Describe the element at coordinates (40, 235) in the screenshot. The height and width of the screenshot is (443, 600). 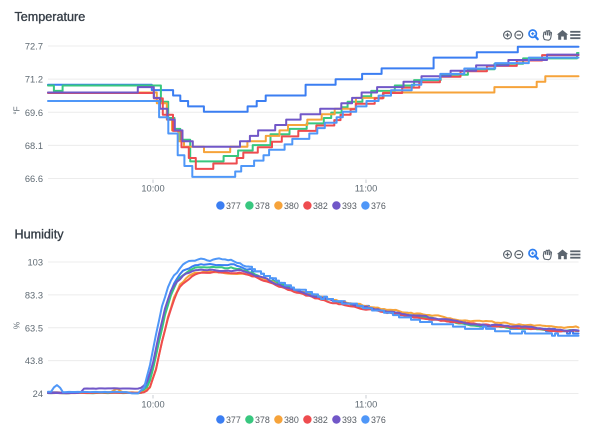
I see `svg-text: Humidity` at that location.